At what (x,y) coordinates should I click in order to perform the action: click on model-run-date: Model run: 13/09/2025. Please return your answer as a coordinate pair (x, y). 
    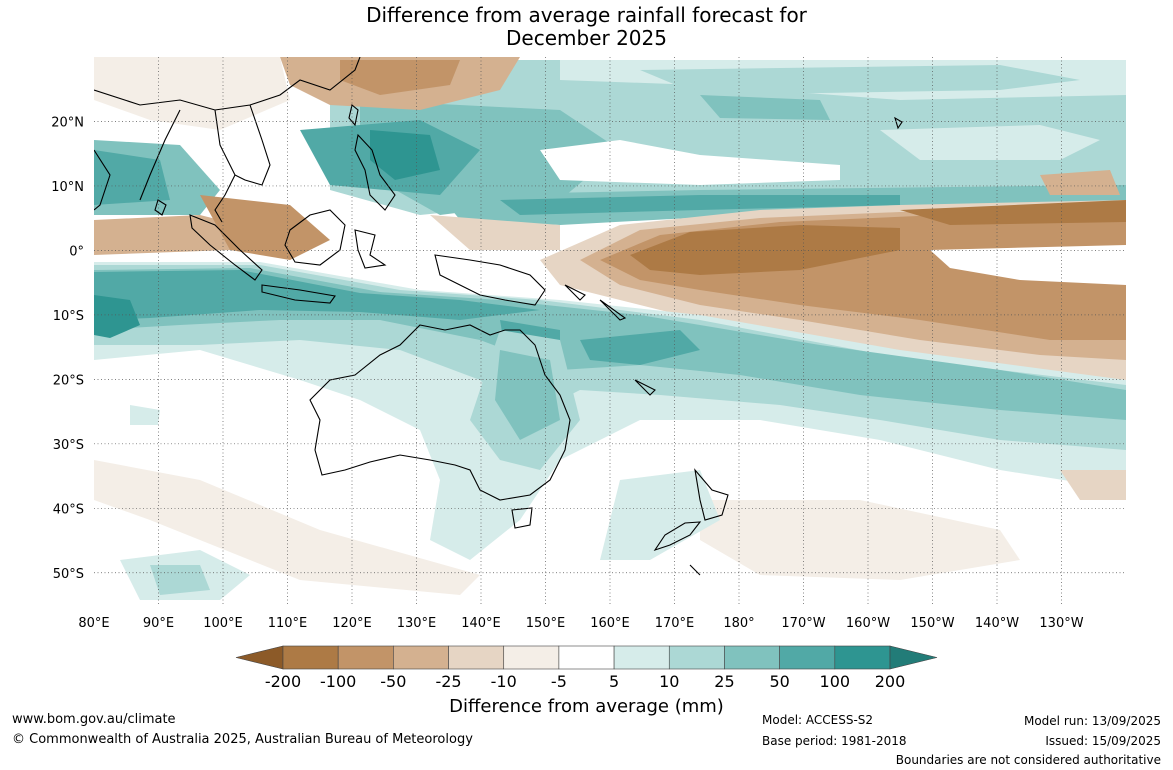
    Looking at the image, I should click on (1092, 721).